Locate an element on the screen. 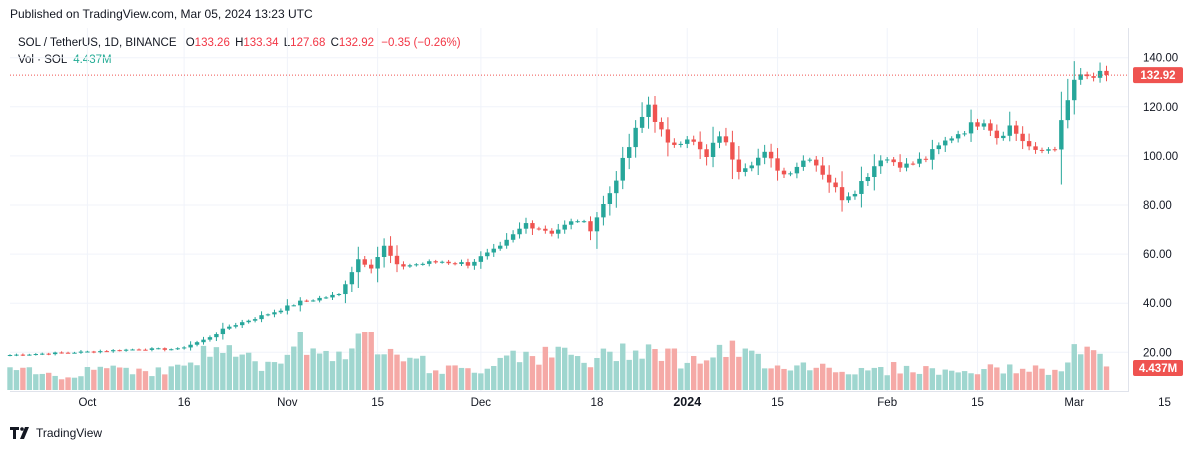 This screenshot has width=1200, height=451. time-tick-label: Nov is located at coordinates (287, 403).